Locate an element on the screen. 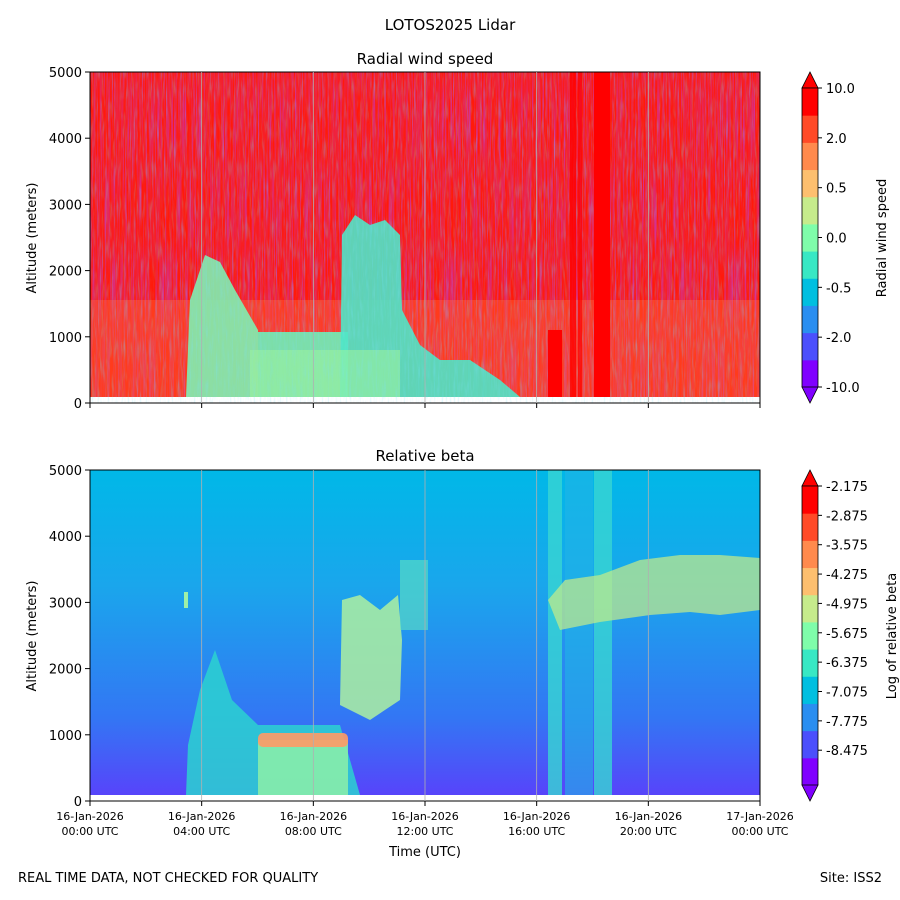 The height and width of the screenshot is (900, 900). wind-colorbar-tick-label: 0.5 is located at coordinates (836, 189).